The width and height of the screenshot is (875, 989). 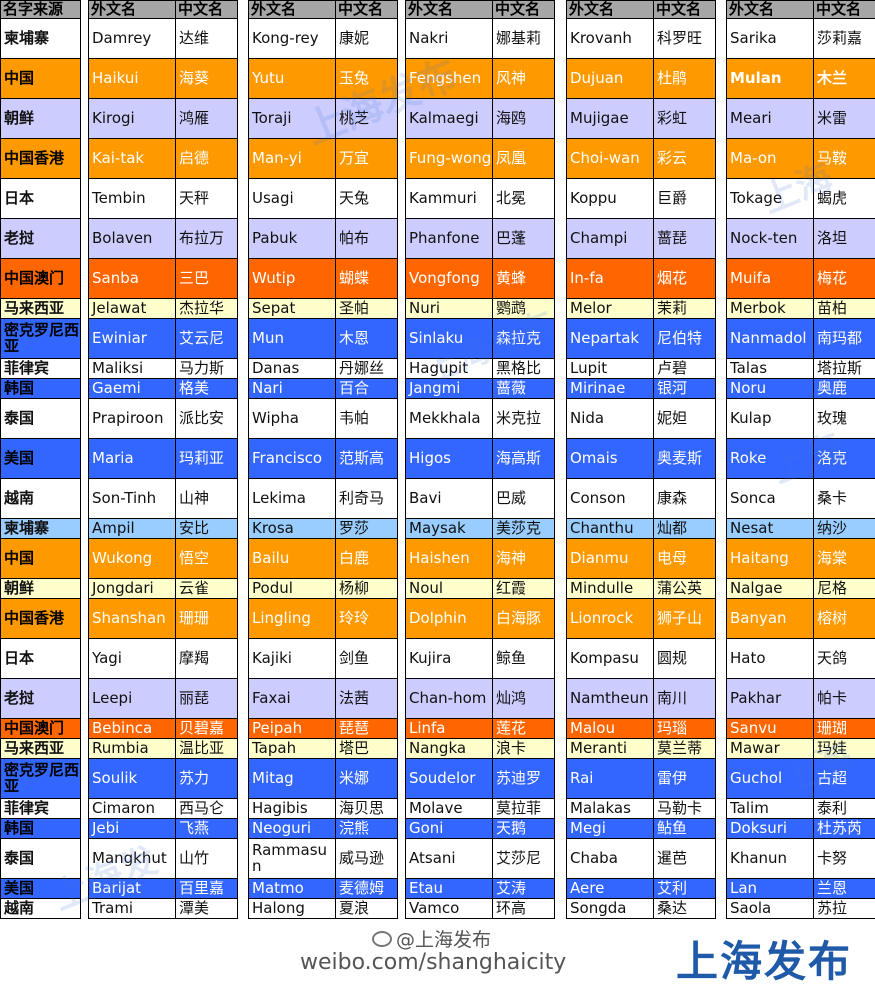 What do you see at coordinates (770, 529) in the screenshot?
I see `foreign-name-cell: Nesat` at bounding box center [770, 529].